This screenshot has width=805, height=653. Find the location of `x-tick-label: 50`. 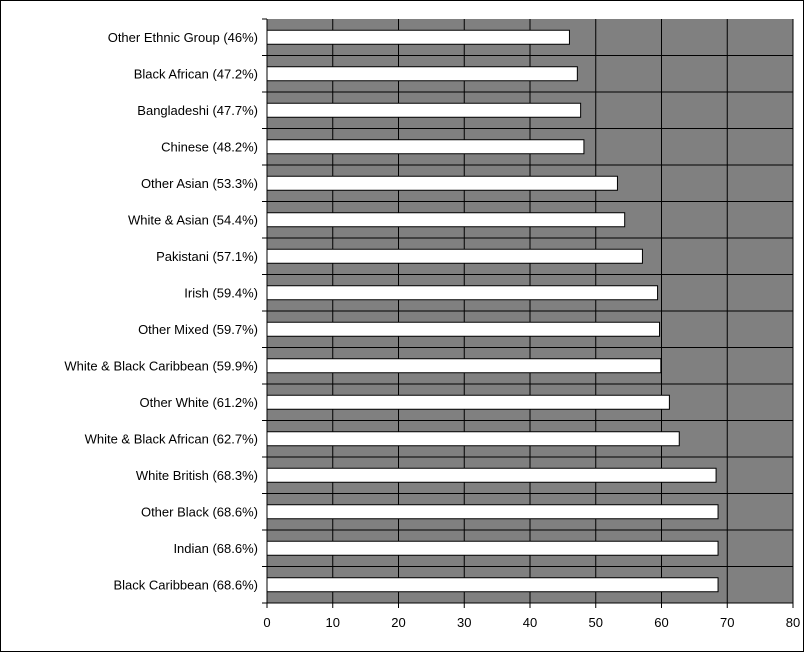

x-tick-label: 50 is located at coordinates (596, 622).